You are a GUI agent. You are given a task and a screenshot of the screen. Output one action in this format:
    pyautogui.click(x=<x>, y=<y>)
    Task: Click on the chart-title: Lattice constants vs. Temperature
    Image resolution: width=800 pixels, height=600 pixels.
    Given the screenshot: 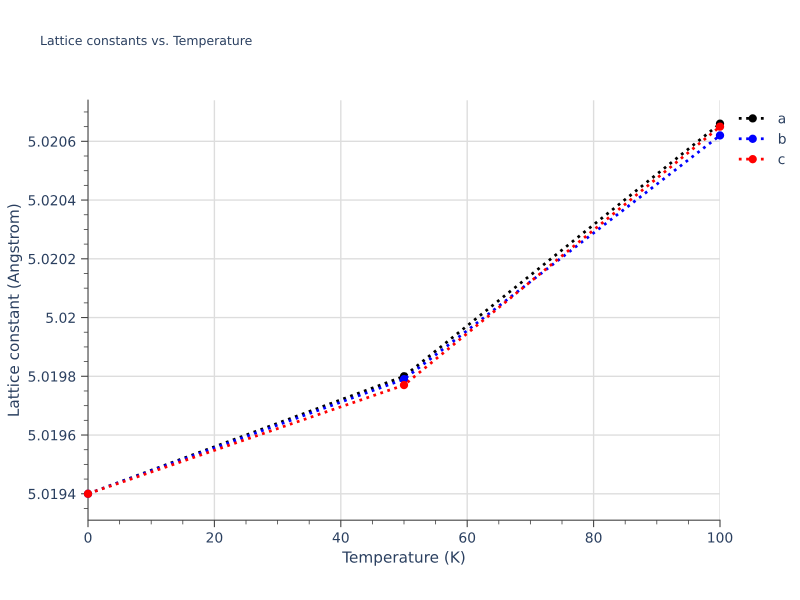 What is the action you would take?
    pyautogui.click(x=146, y=42)
    